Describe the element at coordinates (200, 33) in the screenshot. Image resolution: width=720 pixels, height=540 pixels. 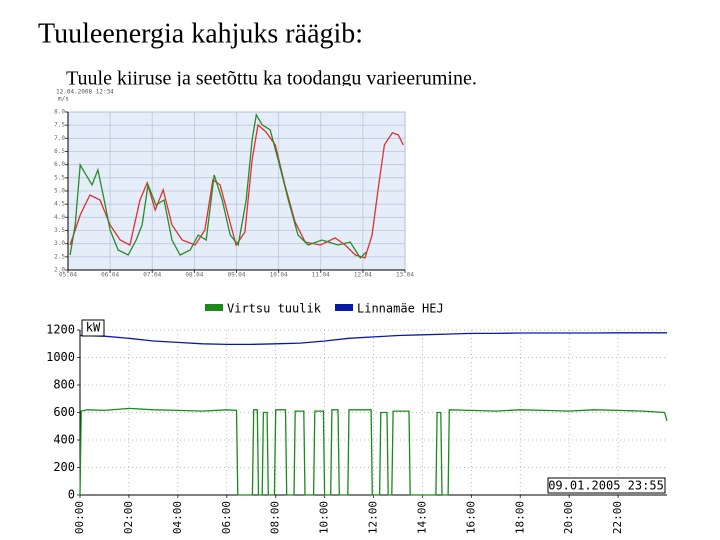
I see `slide-title: Tuuleenergia kahjuks räägib:` at that location.